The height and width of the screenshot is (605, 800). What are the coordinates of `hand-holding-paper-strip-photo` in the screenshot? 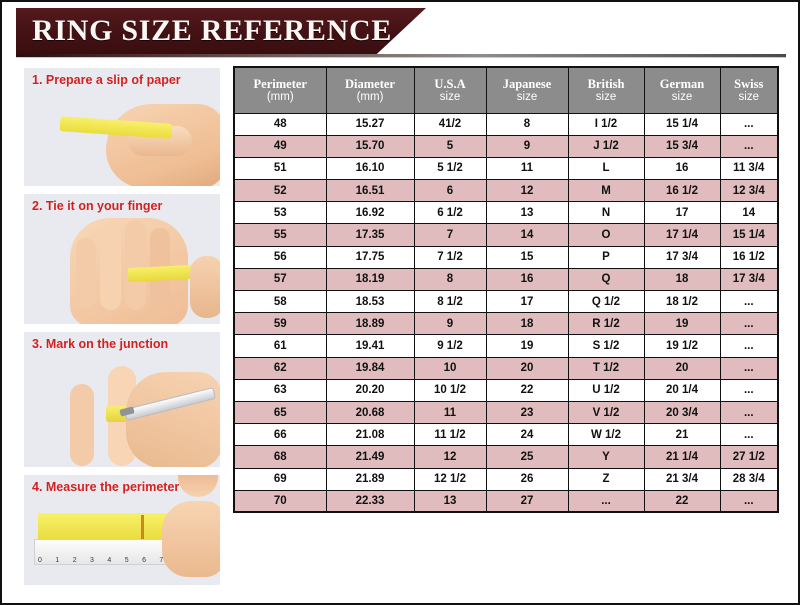 It's located at (122, 127).